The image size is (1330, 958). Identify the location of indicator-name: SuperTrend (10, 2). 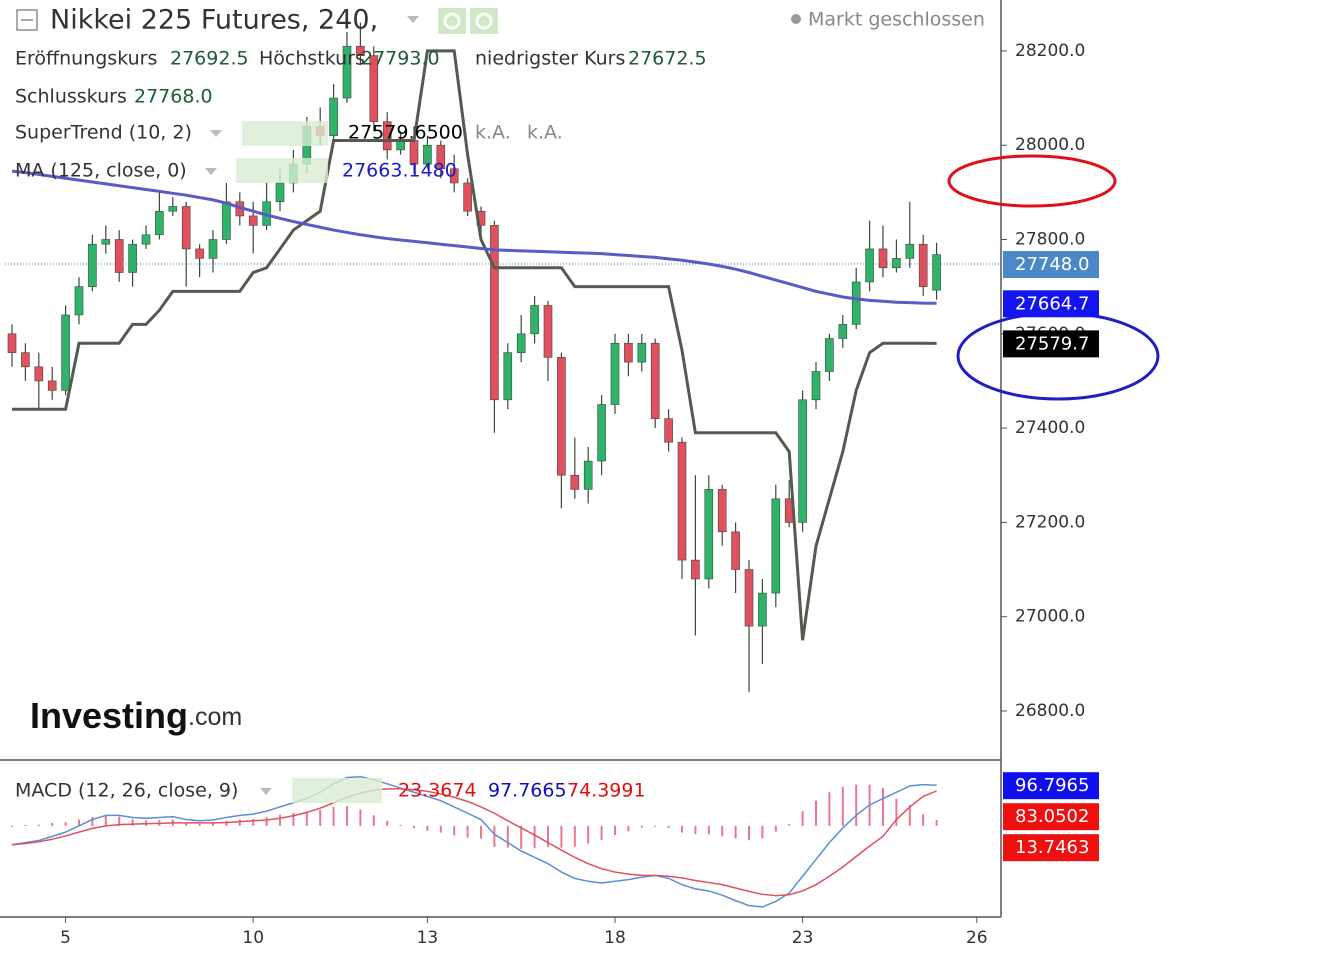
(103, 133).